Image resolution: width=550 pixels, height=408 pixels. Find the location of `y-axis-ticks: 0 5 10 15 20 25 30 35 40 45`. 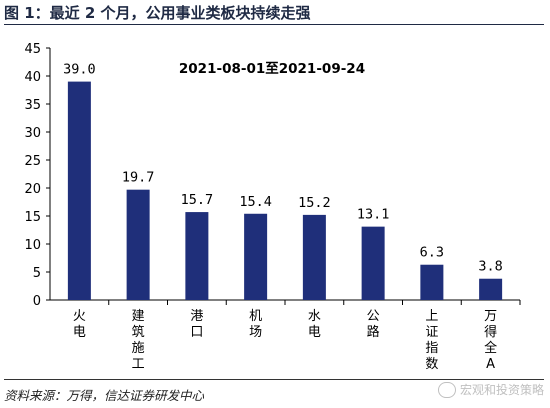

y-axis-ticks: 0 5 10 15 20 25 30 35 40 45 is located at coordinates (37, 175).